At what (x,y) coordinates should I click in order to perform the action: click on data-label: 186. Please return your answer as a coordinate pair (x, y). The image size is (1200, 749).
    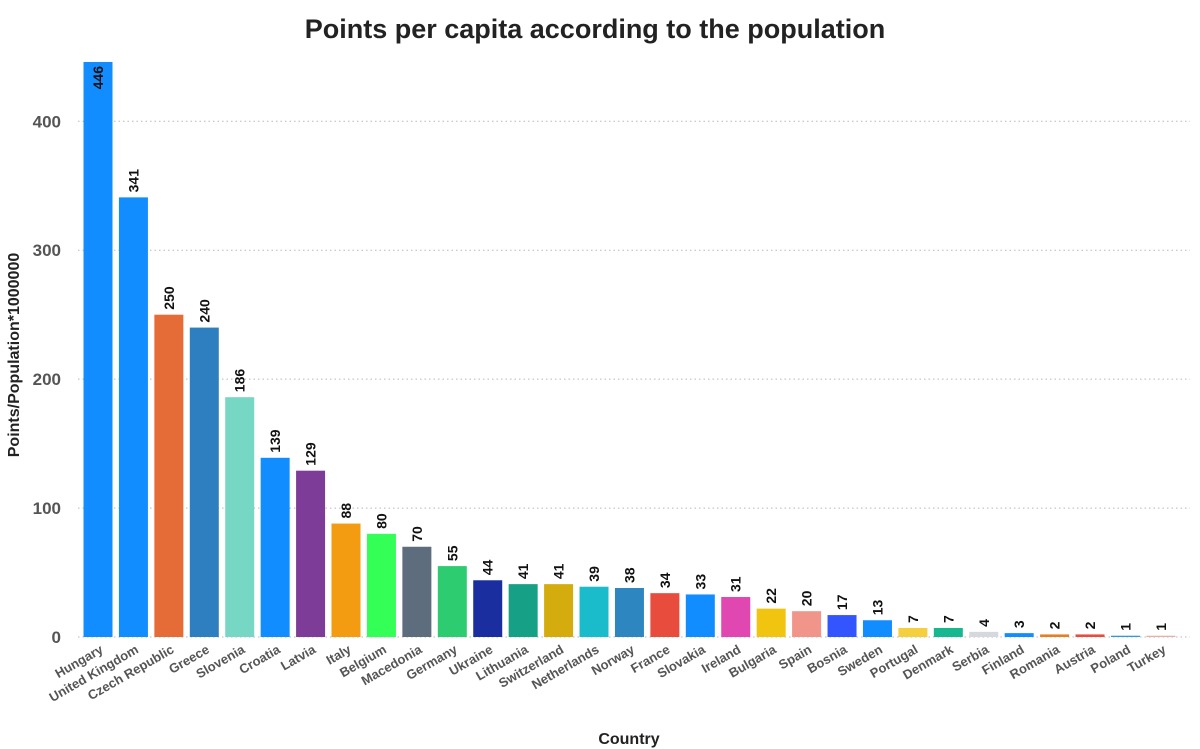
    Looking at the image, I should click on (240, 381).